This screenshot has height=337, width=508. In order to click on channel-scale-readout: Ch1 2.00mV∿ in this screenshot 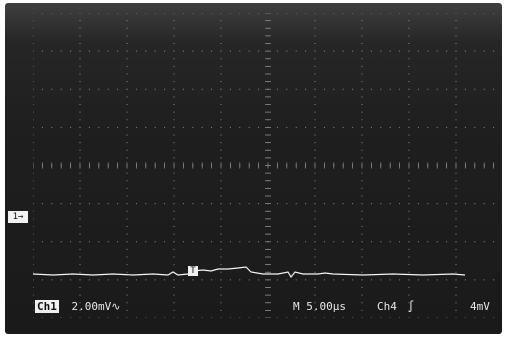, I will do `click(77, 306)`.